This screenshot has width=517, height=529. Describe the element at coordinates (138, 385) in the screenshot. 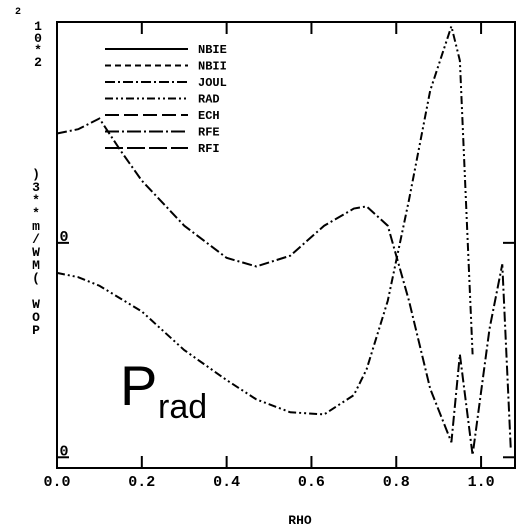

I see `annotation: P` at that location.